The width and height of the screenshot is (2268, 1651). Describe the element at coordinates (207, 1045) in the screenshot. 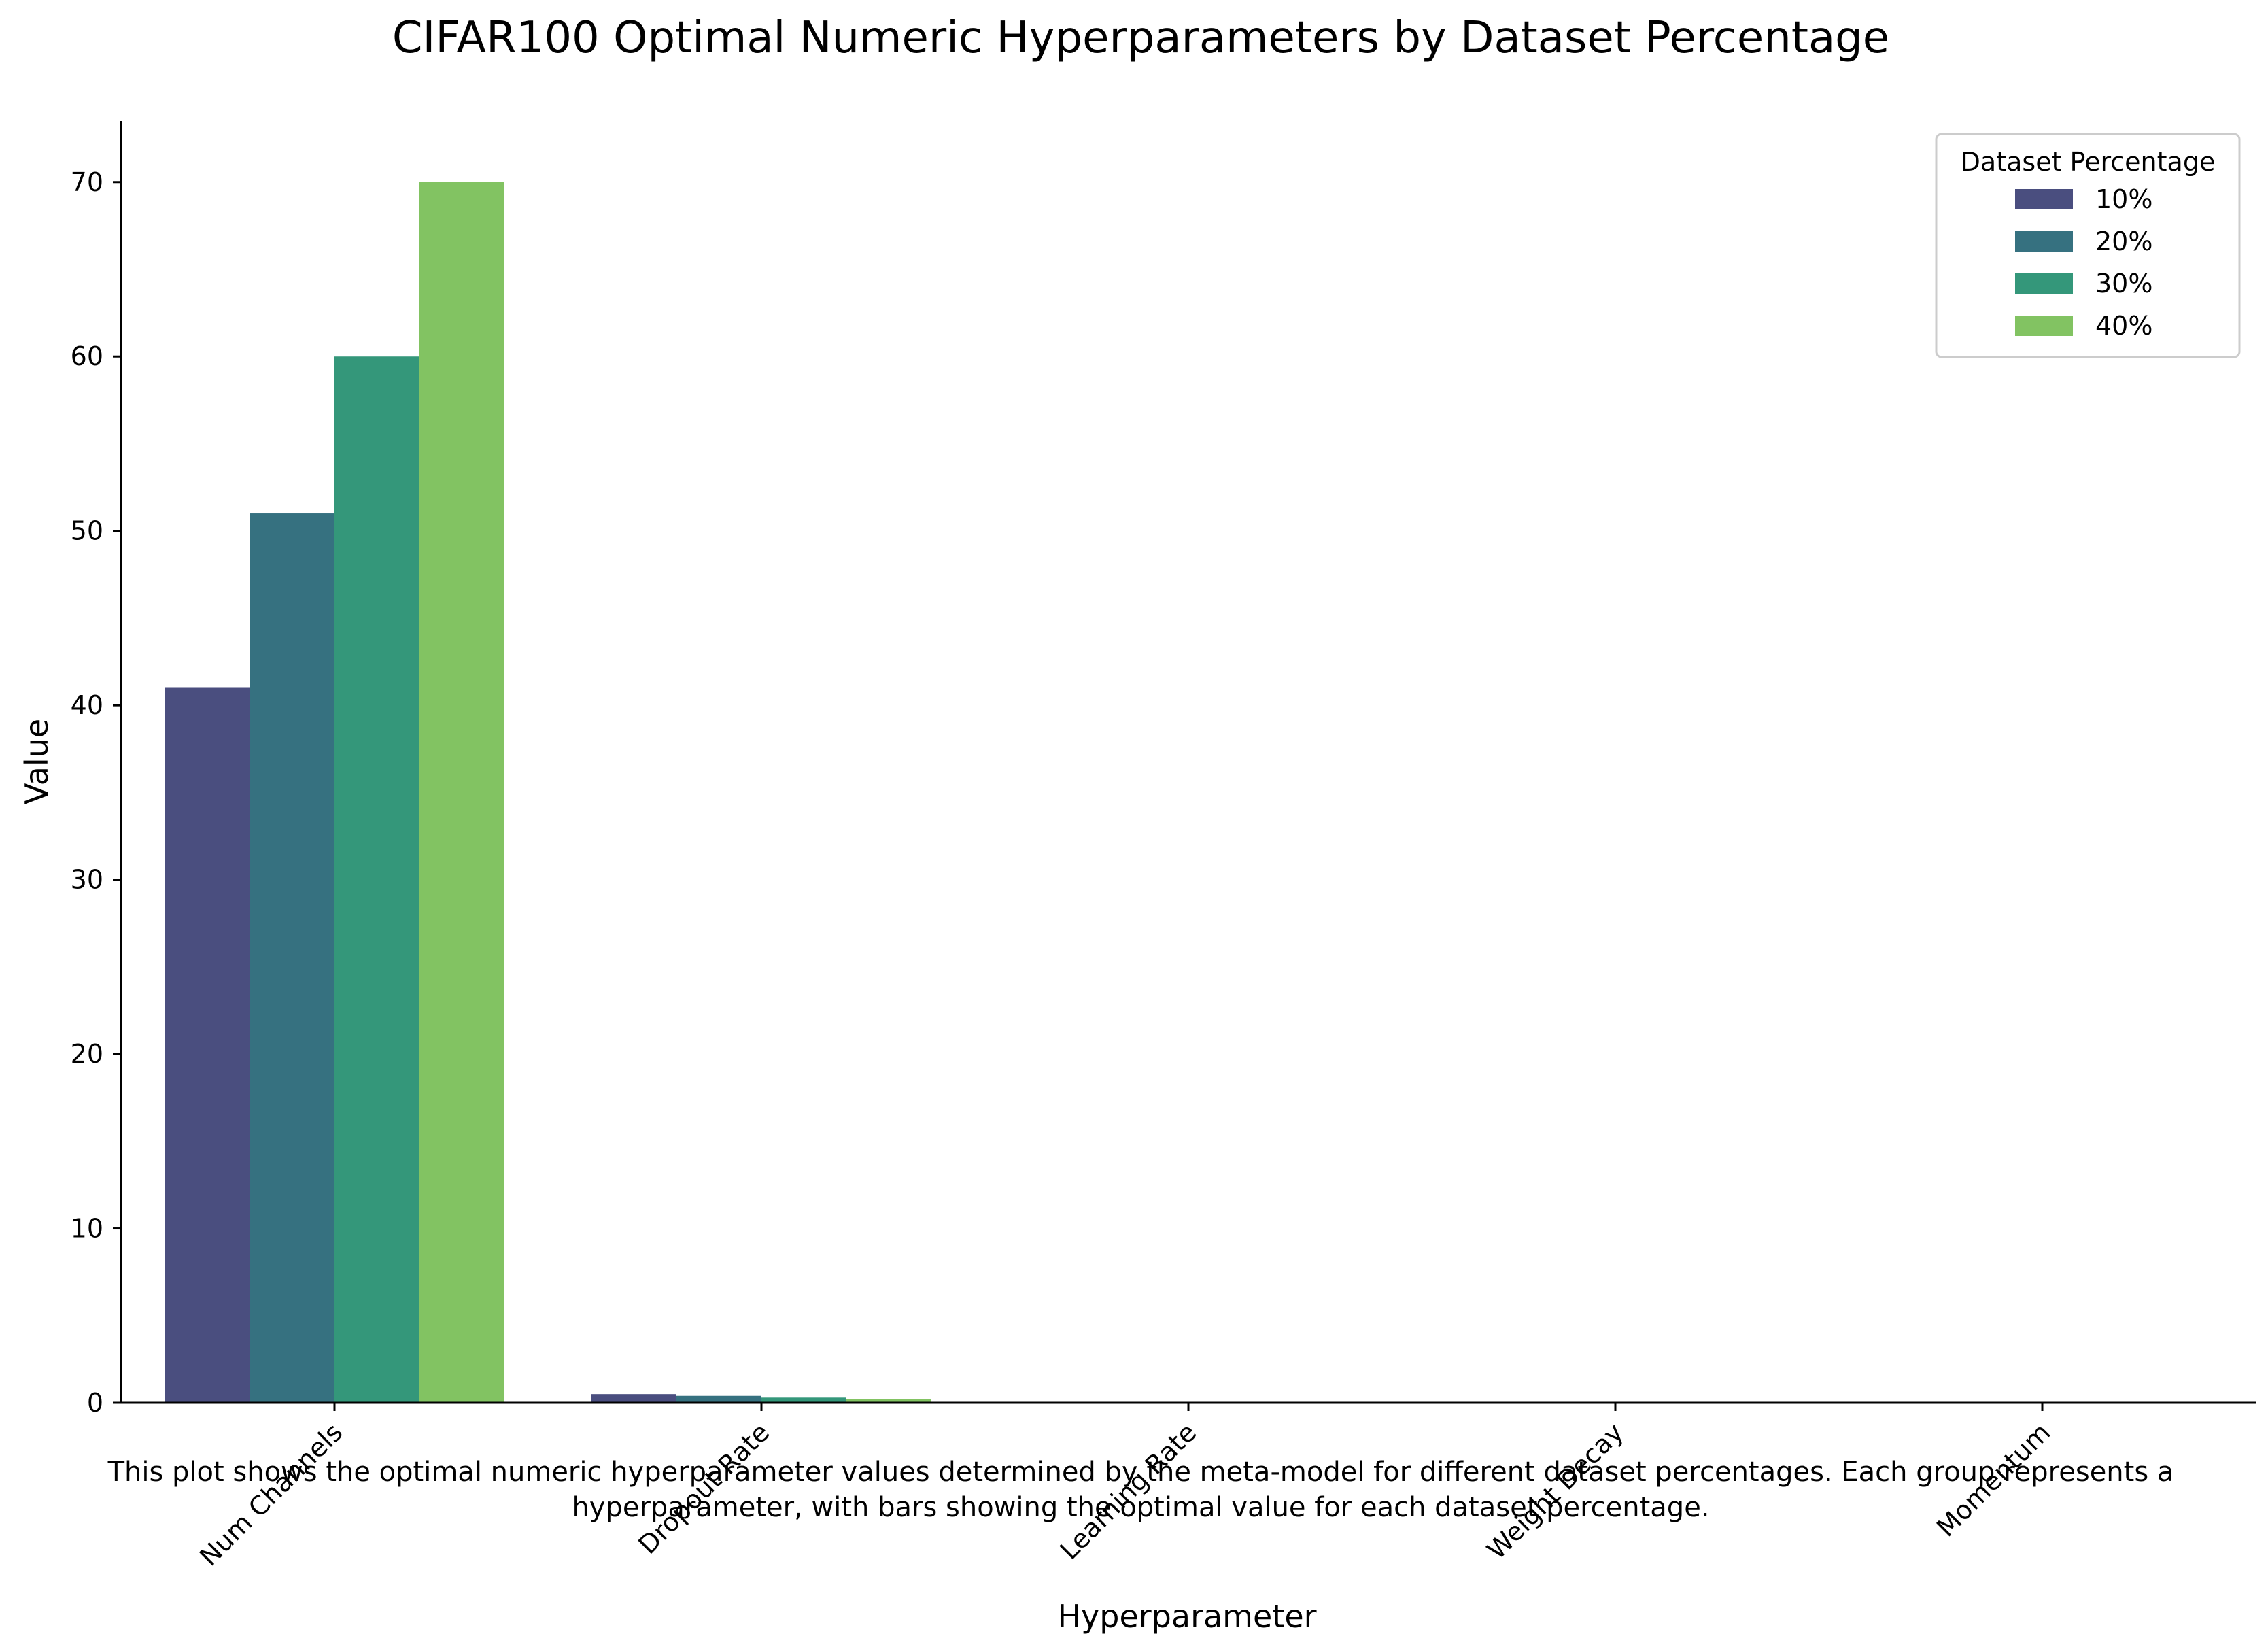

I see `bar-num-channels-10pct` at that location.